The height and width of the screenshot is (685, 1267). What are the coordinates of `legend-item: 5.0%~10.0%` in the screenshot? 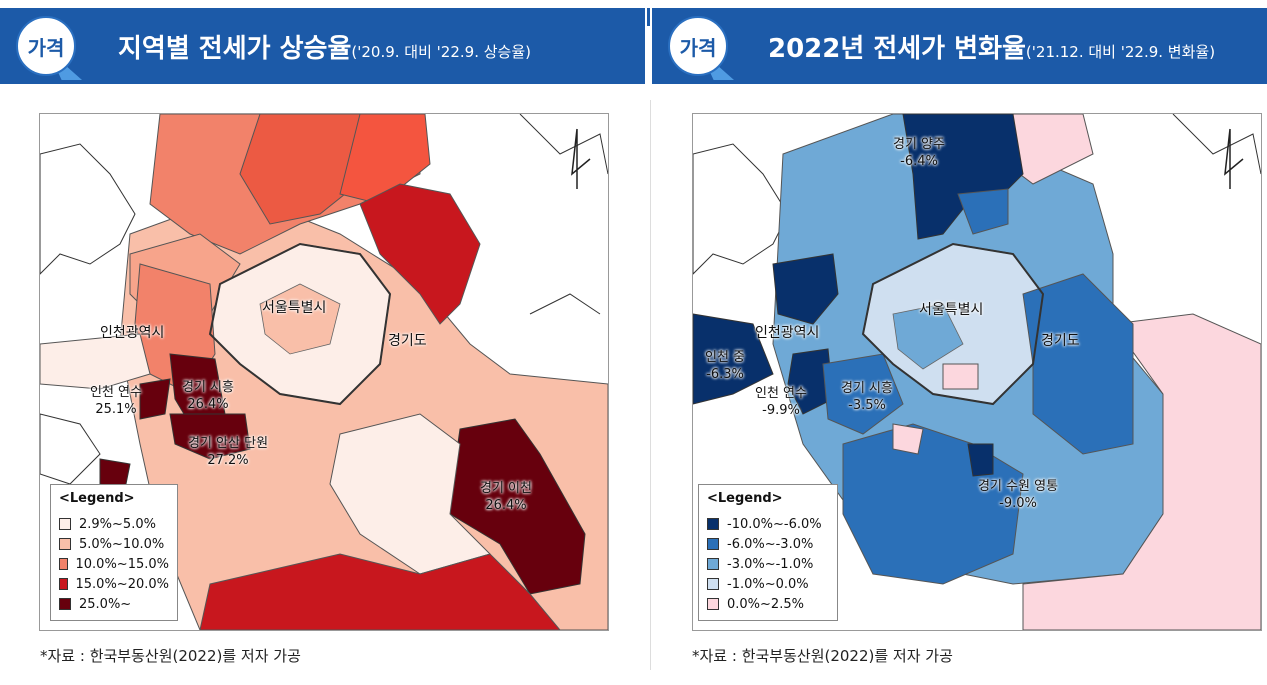 It's located at (114, 544).